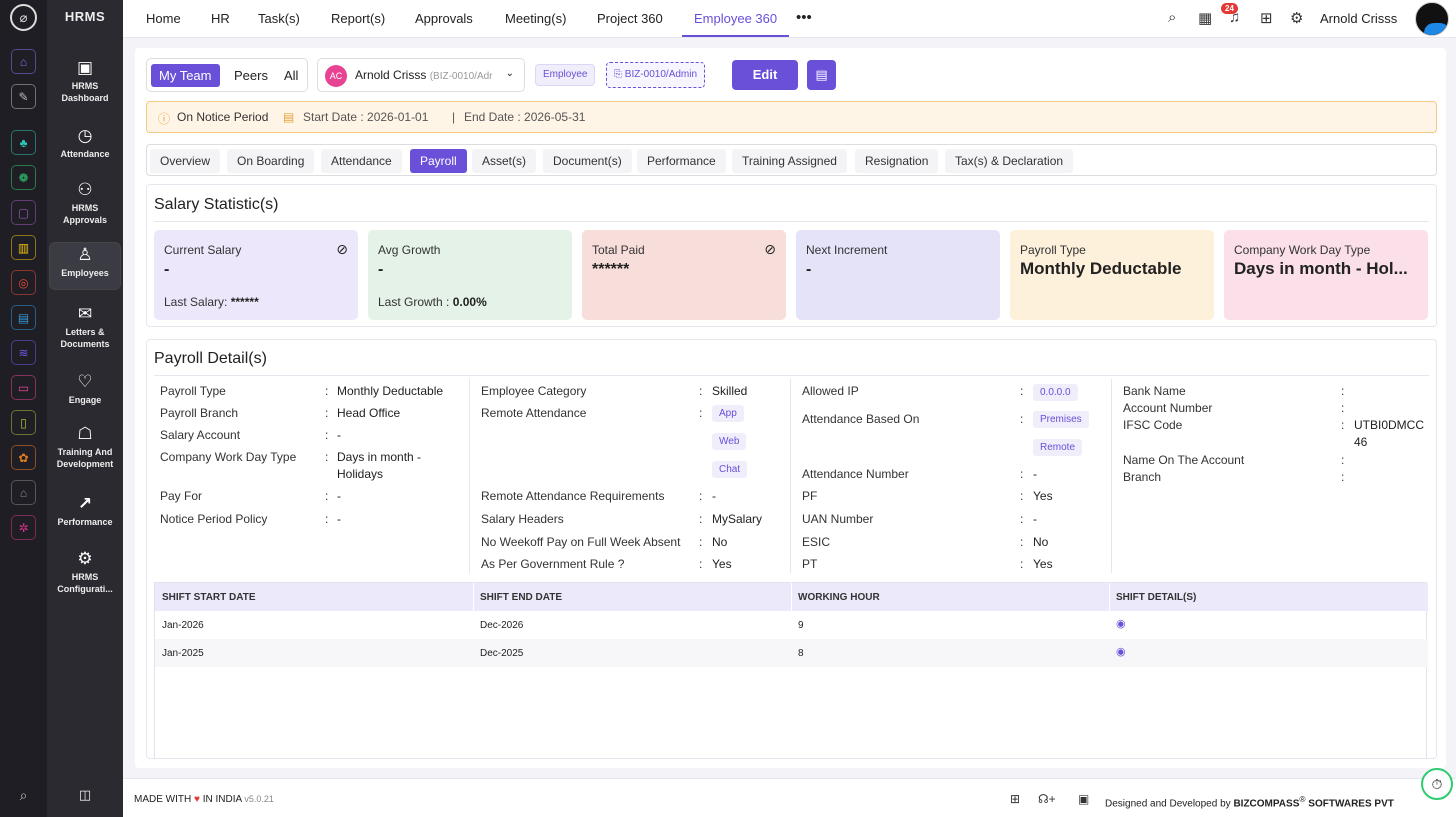  What do you see at coordinates (163, 18) in the screenshot?
I see `nav-home: Home` at bounding box center [163, 18].